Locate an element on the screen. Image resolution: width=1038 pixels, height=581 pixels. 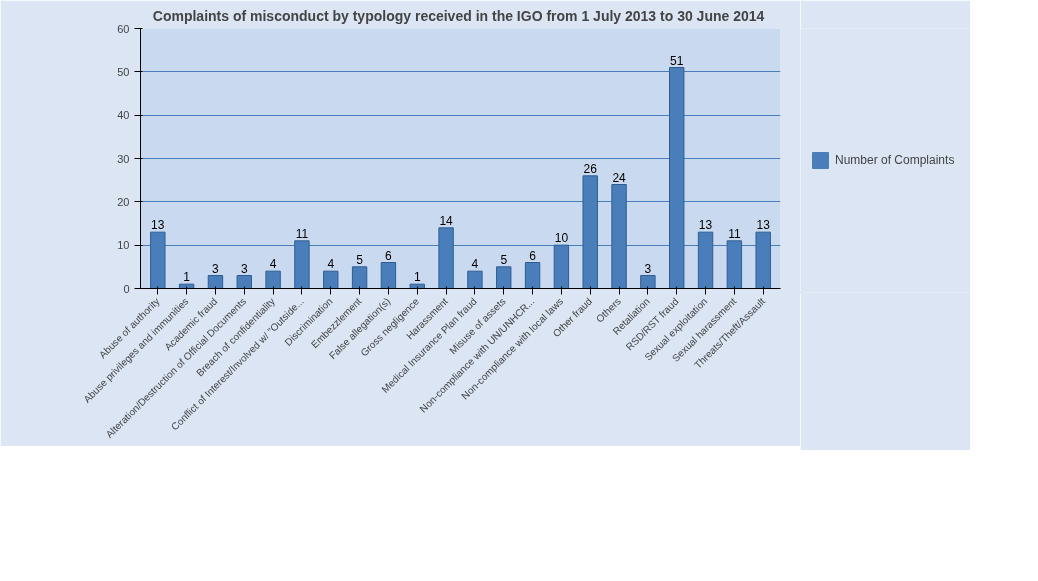
legend-label: Number of Complaints is located at coordinates (895, 160).